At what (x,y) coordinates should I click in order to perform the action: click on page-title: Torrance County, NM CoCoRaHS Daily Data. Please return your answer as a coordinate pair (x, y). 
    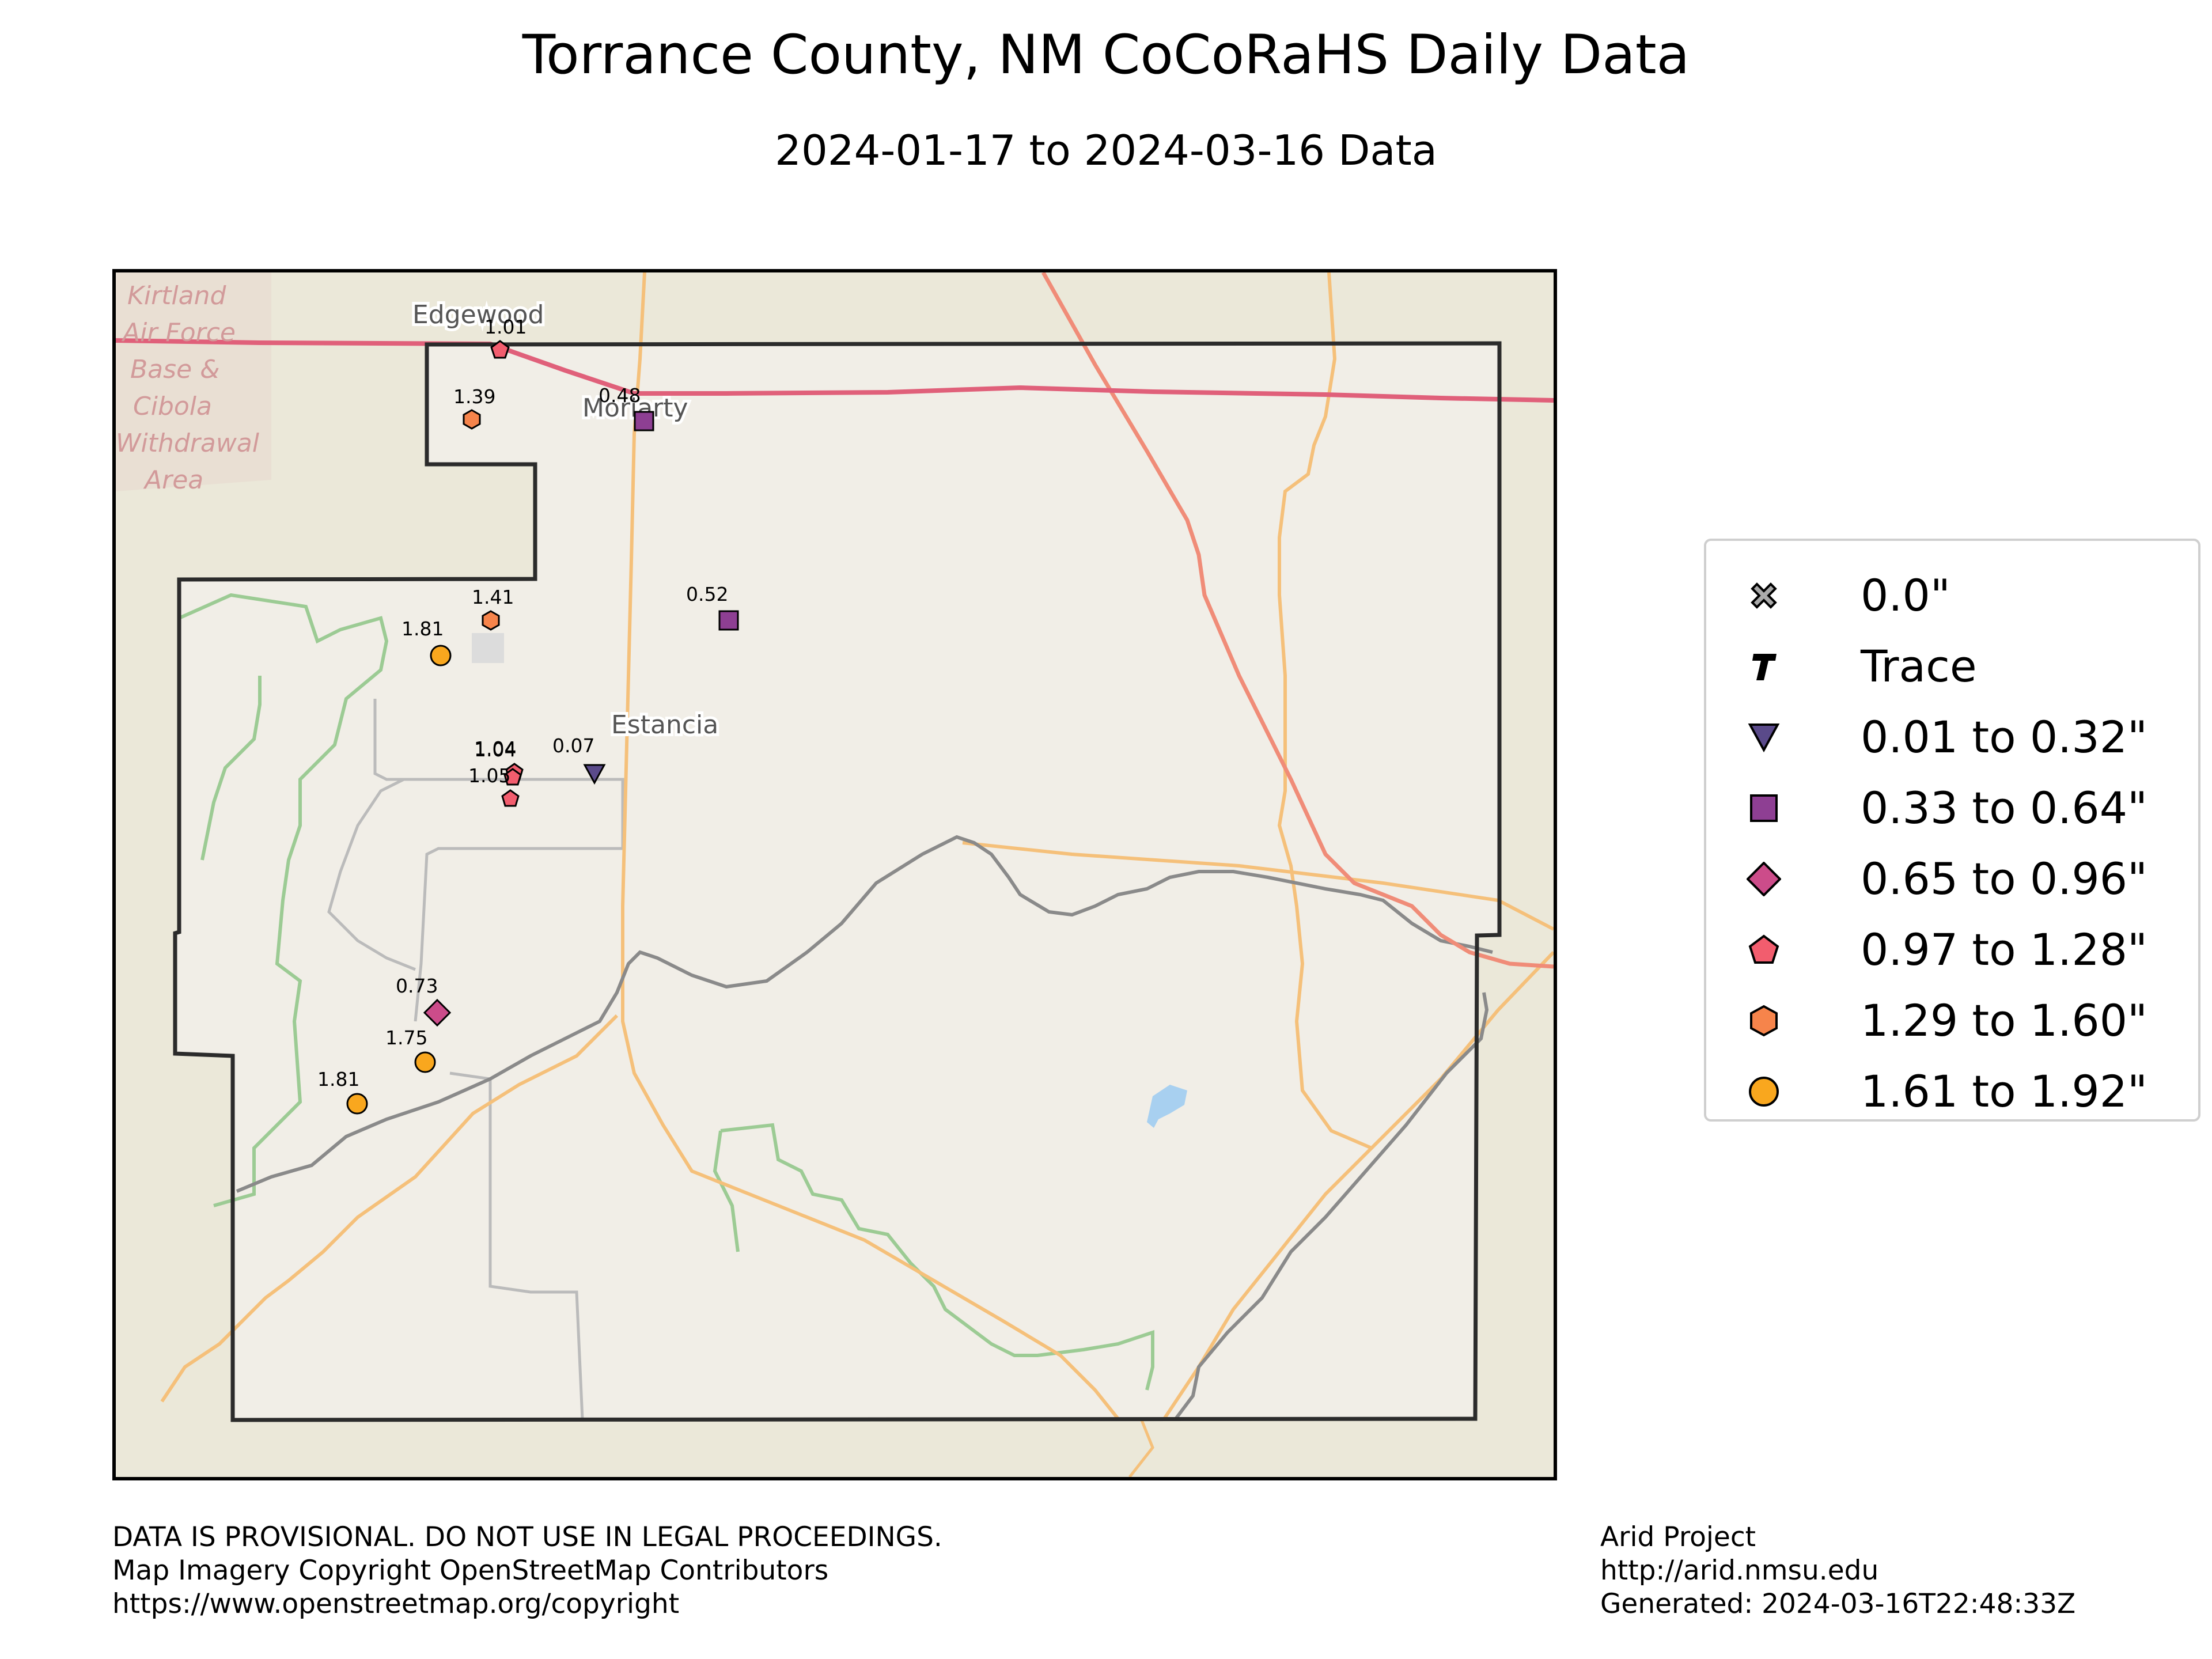
    Looking at the image, I should click on (1106, 55).